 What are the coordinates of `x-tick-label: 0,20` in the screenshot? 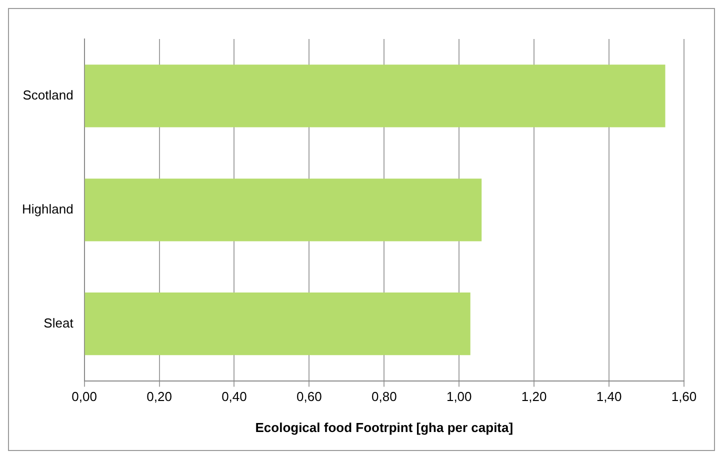 It's located at (159, 396).